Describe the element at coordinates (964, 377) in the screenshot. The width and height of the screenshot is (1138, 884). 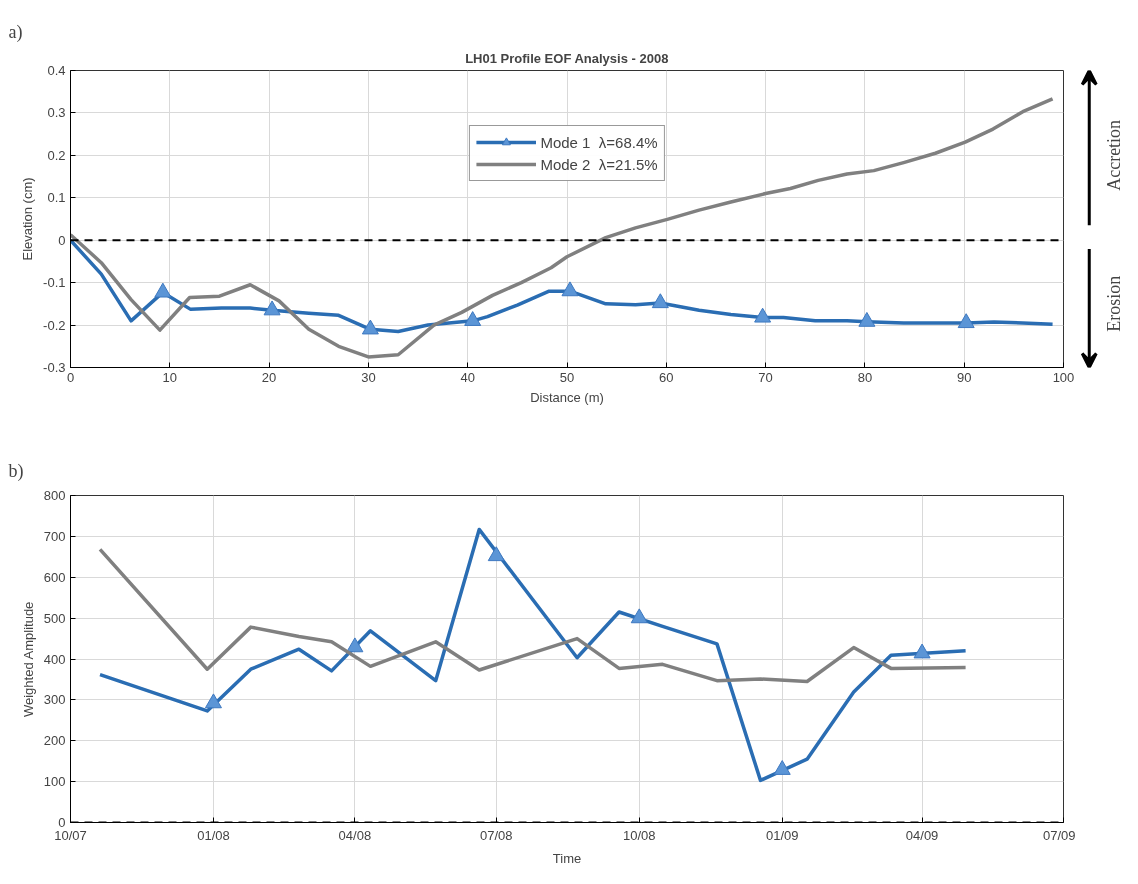
I see `x-tick-label: 90` at that location.